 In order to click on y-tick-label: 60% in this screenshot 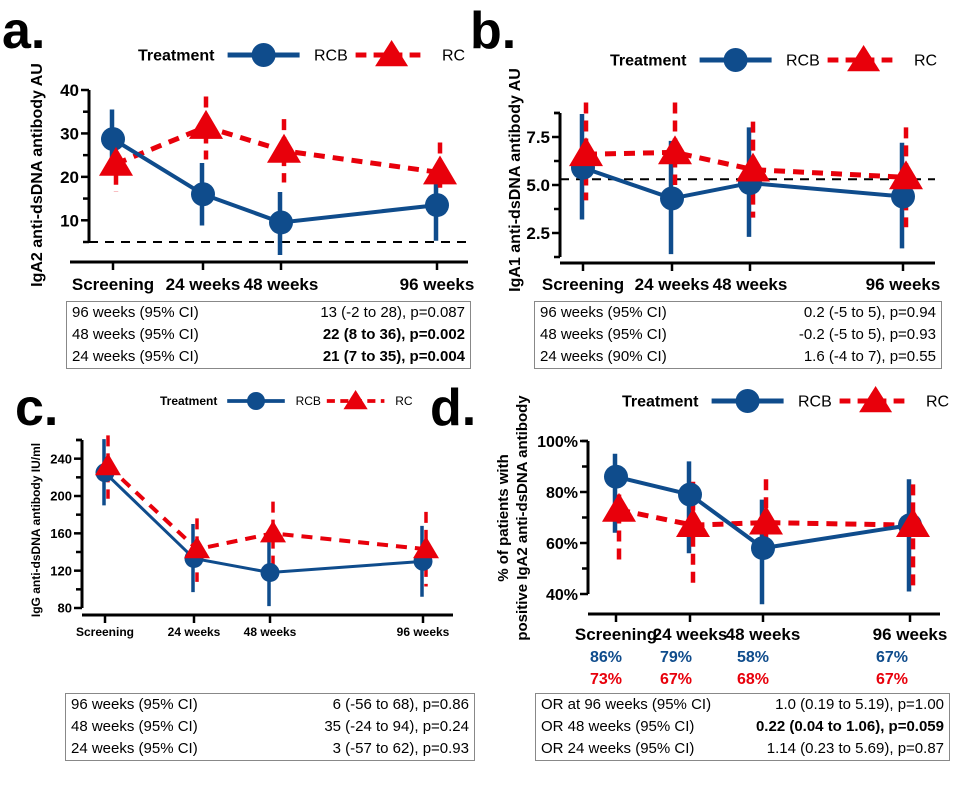, I will do `click(562, 544)`.